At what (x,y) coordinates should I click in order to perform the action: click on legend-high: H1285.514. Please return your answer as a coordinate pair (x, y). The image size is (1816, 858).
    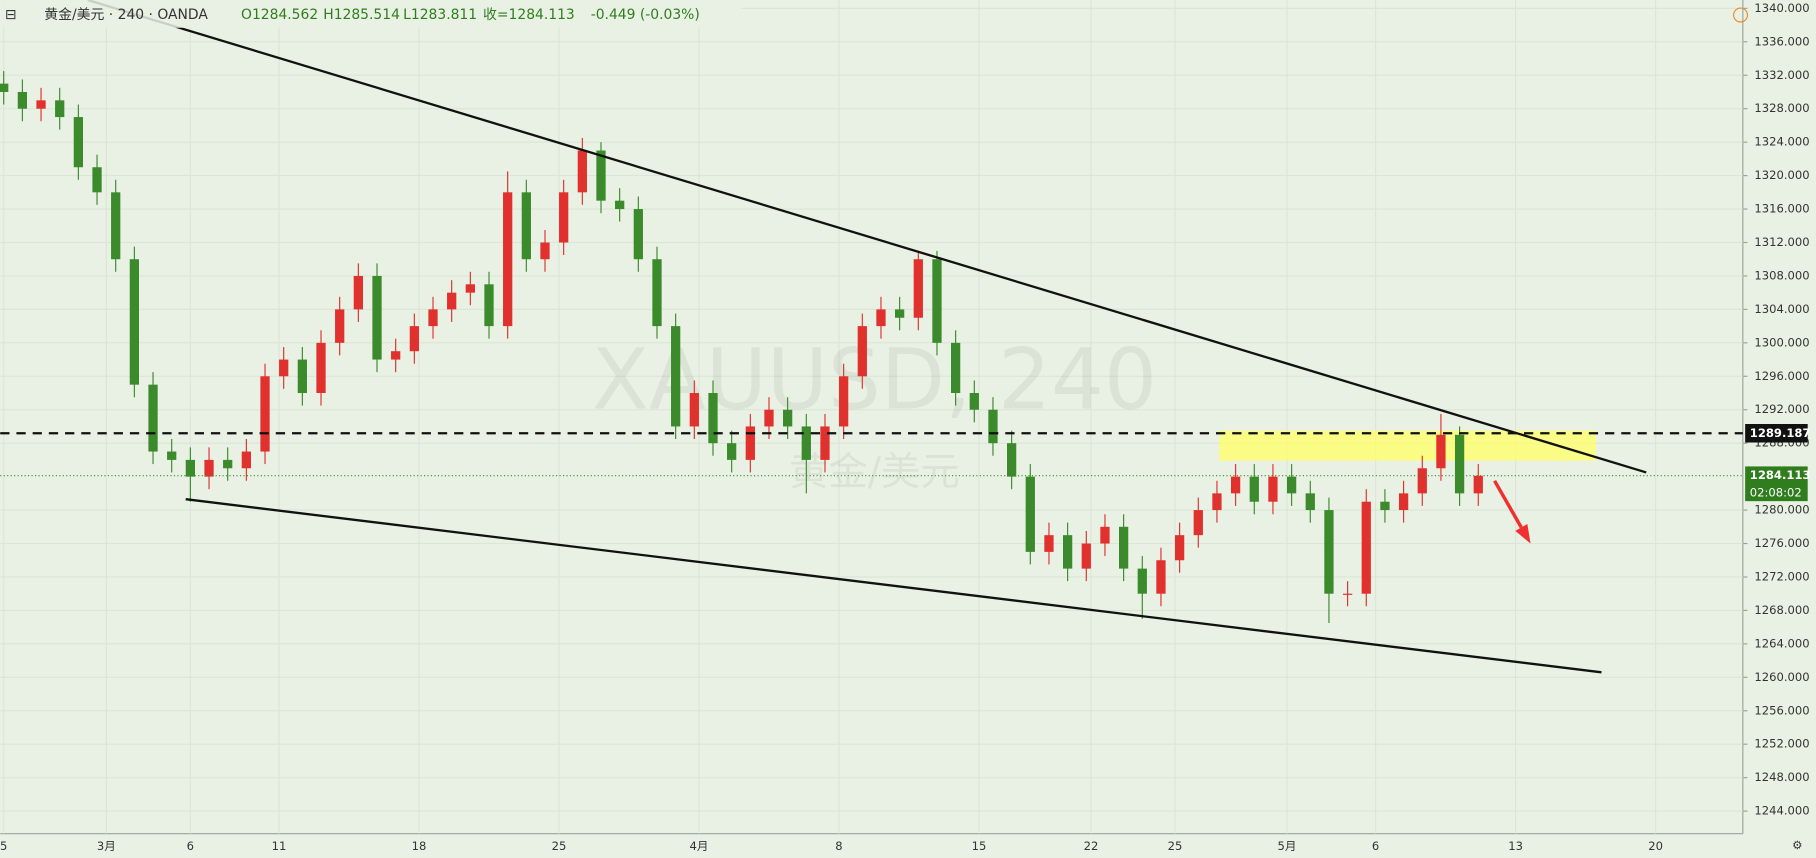
    Looking at the image, I should click on (361, 15).